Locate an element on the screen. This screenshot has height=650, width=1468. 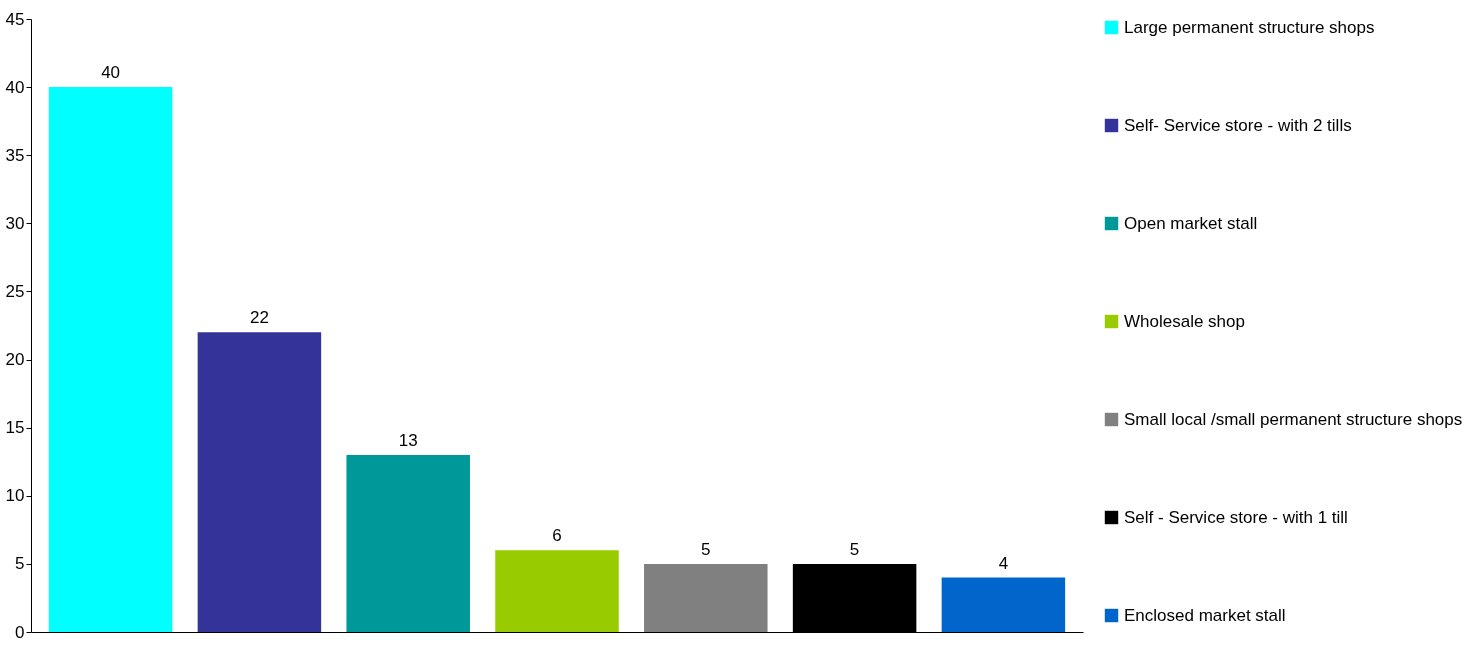
legend-label: Wholesale shop is located at coordinates (1184, 321).